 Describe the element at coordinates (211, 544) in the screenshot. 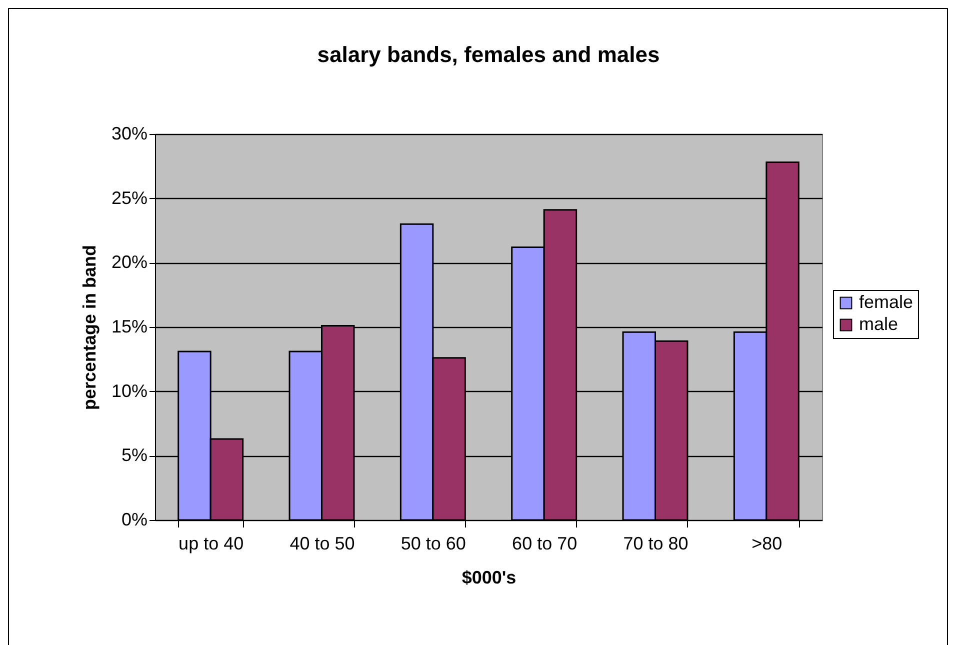

I see `x-tick-label: up to 40` at that location.